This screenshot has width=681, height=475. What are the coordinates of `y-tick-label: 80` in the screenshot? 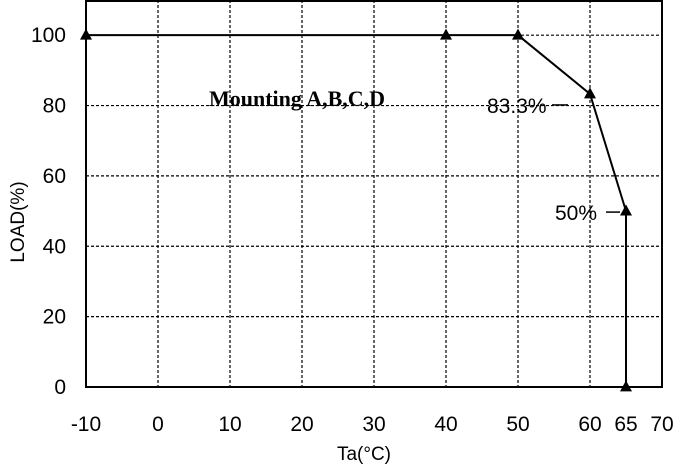 It's located at (54, 106).